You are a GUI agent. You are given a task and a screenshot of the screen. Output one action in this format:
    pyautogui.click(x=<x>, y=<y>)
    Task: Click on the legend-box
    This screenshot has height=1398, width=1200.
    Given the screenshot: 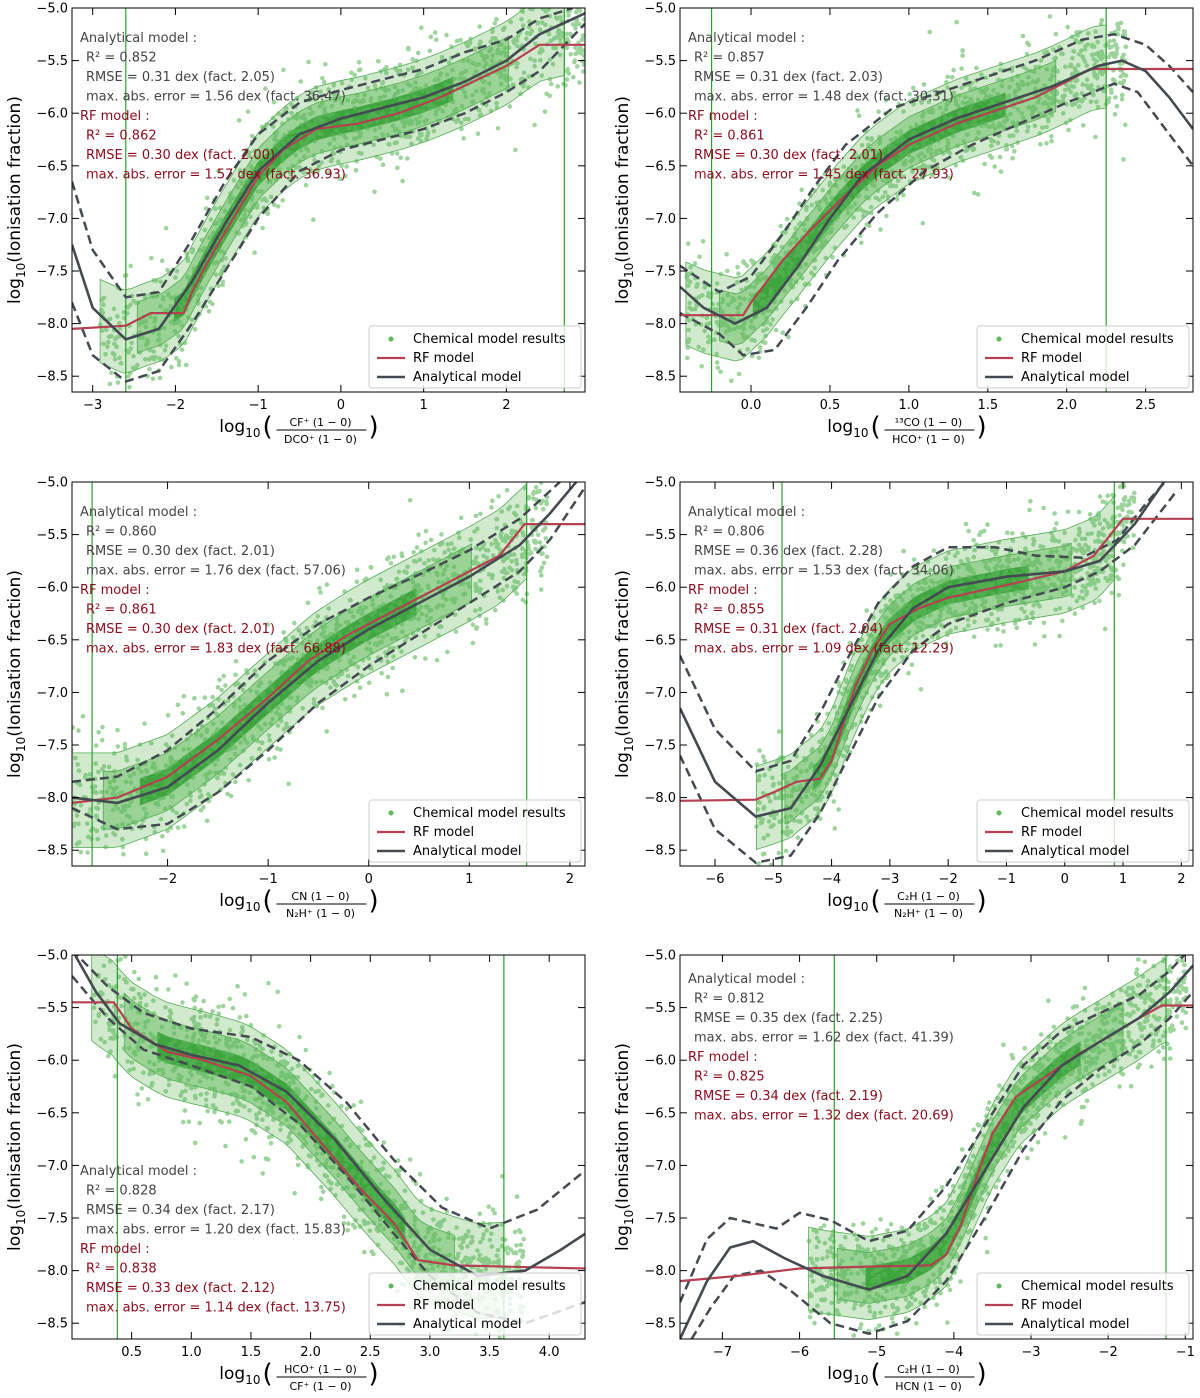 What is the action you would take?
    pyautogui.click(x=1083, y=357)
    